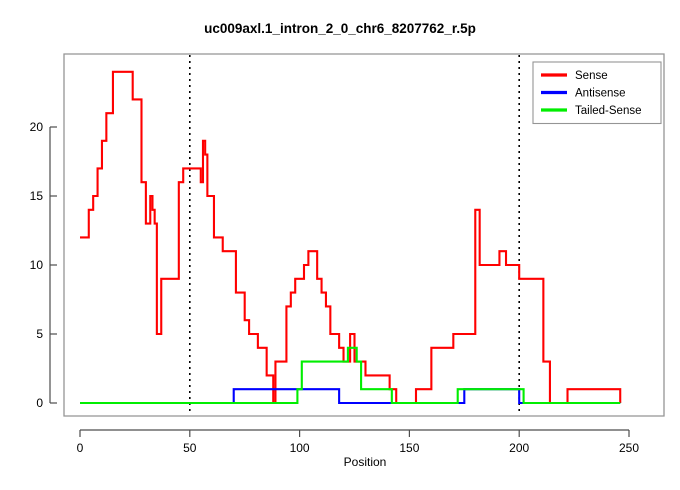  What do you see at coordinates (39, 403) in the screenshot?
I see `y-tick-label-0: 0` at bounding box center [39, 403].